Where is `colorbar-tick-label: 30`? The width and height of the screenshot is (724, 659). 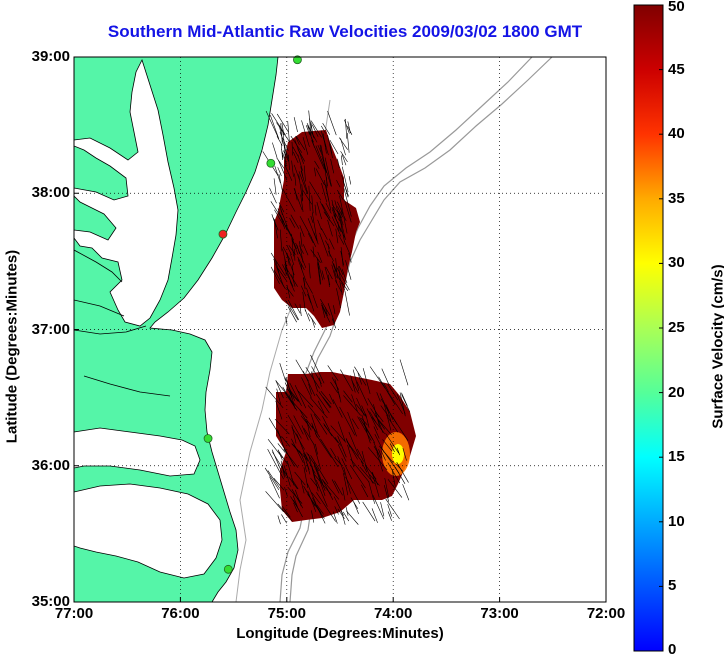 colorbar-tick-label: 30 is located at coordinates (676, 263).